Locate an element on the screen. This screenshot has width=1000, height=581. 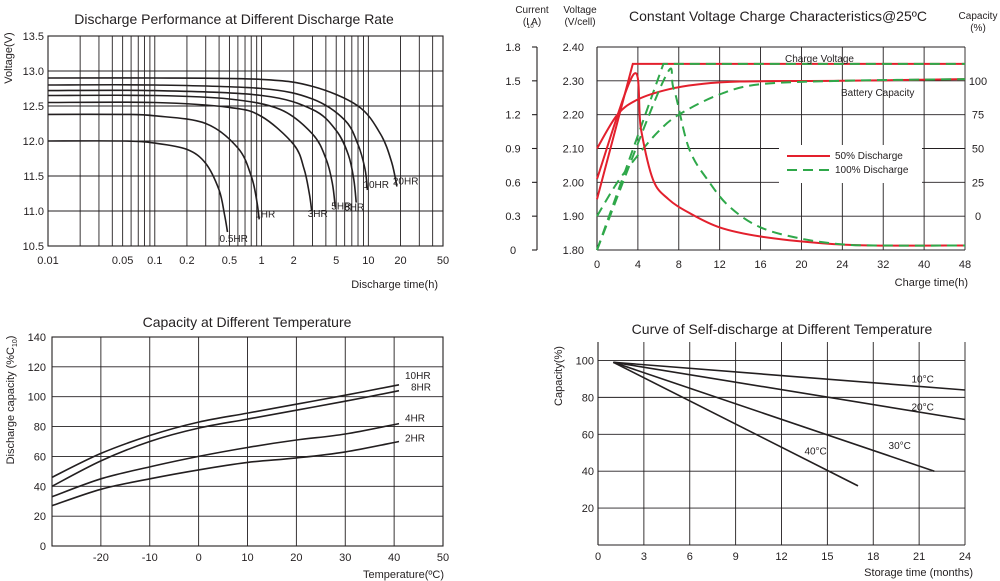
temp-curve-4HR is located at coordinates (225, 460).